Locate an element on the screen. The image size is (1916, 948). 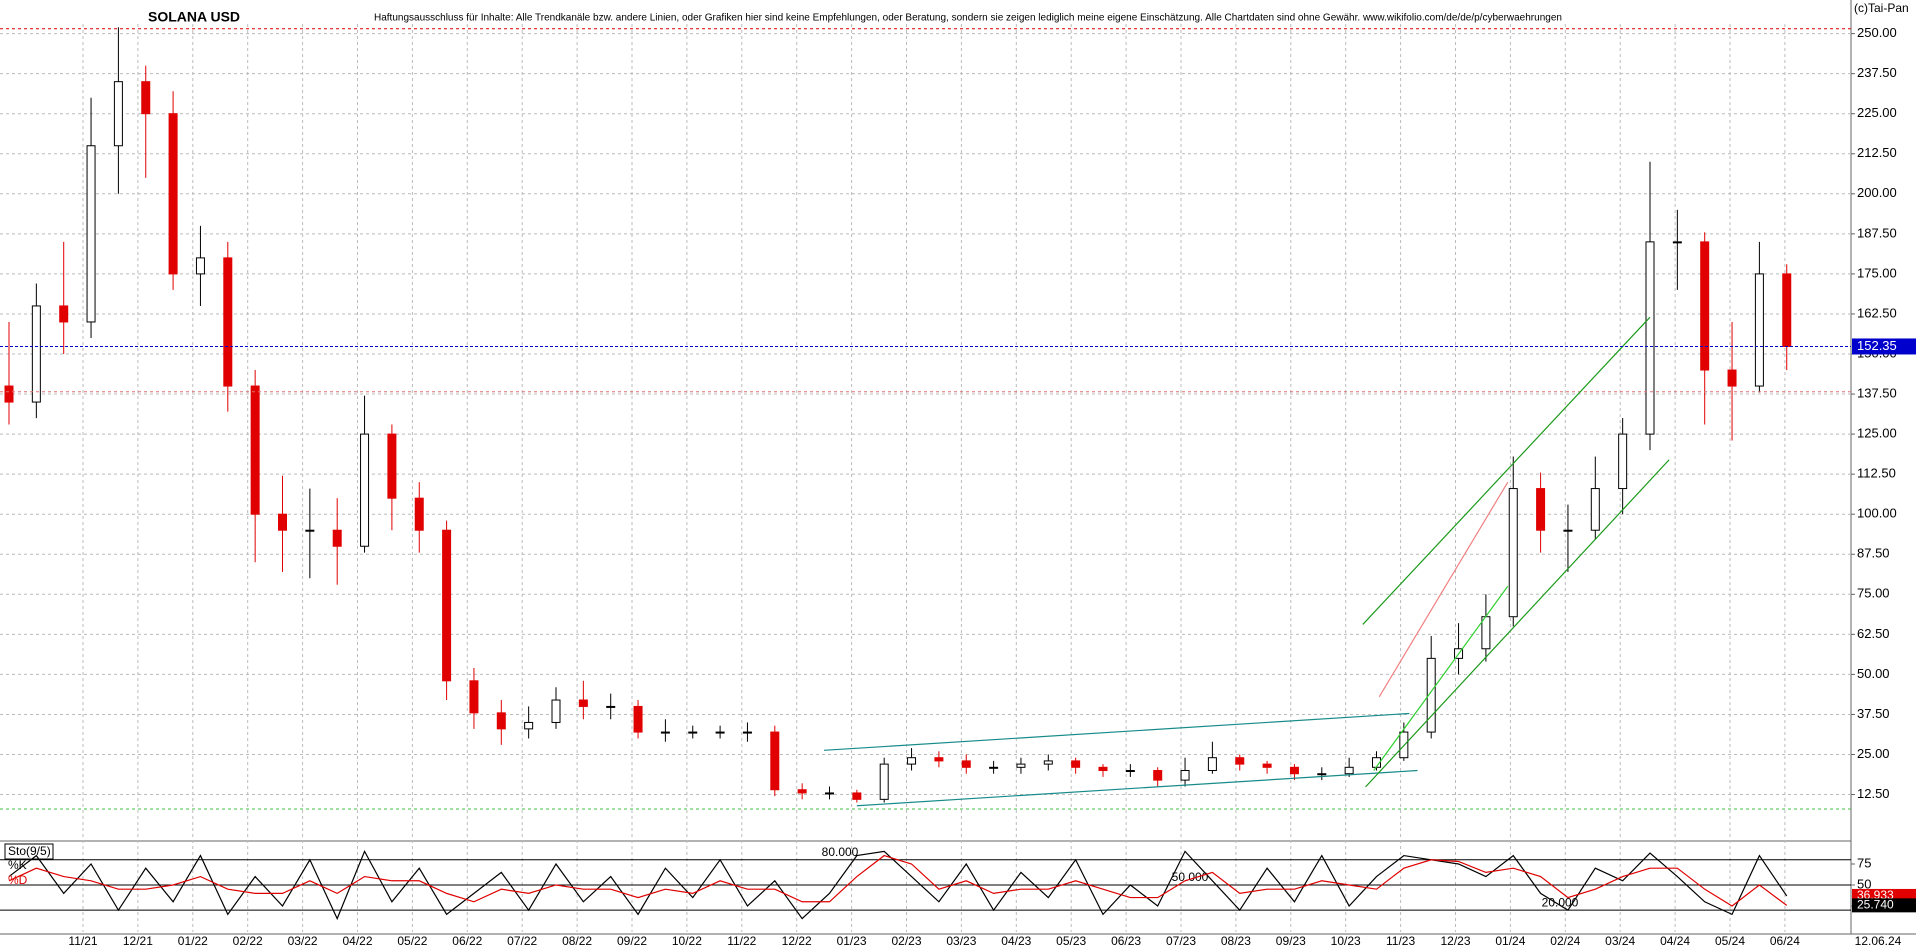
y-tick-label: 250.00 is located at coordinates (1877, 32).